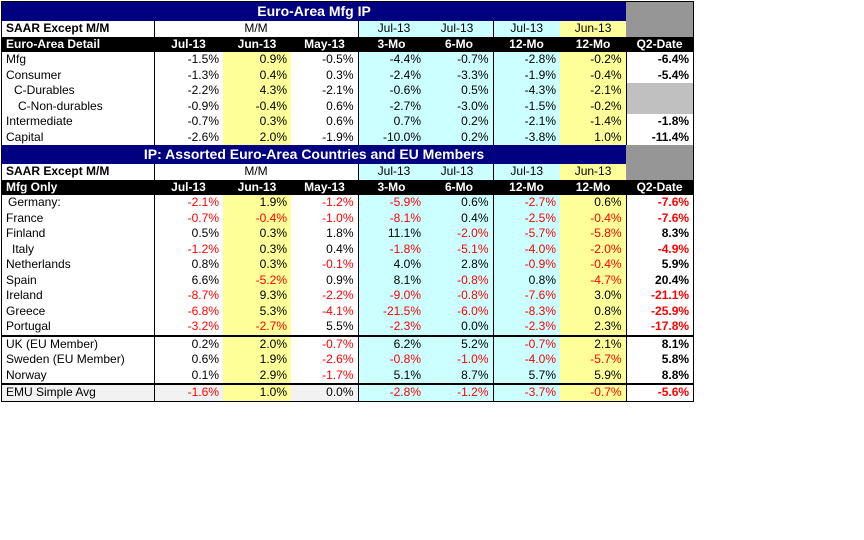 The image size is (864, 540). What do you see at coordinates (188, 106) in the screenshot?
I see `table-cell: -0.9%` at bounding box center [188, 106].